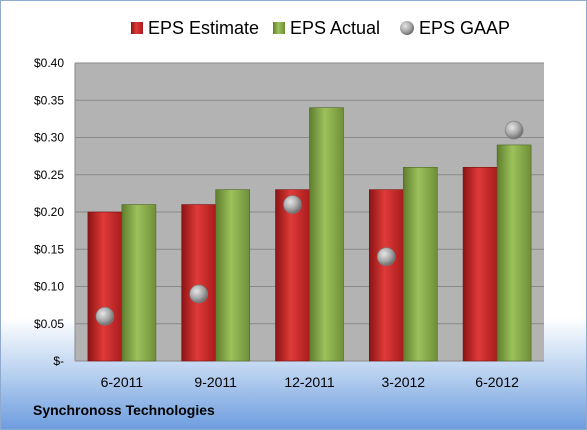 This screenshot has height=430, width=587. Describe the element at coordinates (386, 256) in the screenshot. I see `marker-gaap-3-2012` at that location.